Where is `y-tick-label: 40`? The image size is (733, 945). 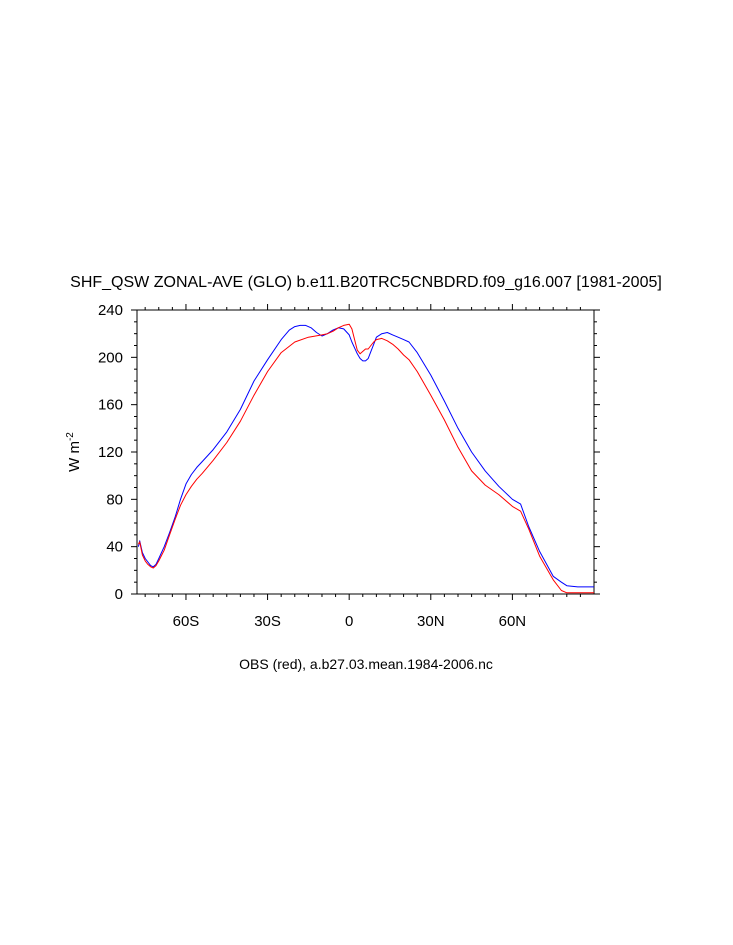
y-tick-label: 40 is located at coordinates (114, 547).